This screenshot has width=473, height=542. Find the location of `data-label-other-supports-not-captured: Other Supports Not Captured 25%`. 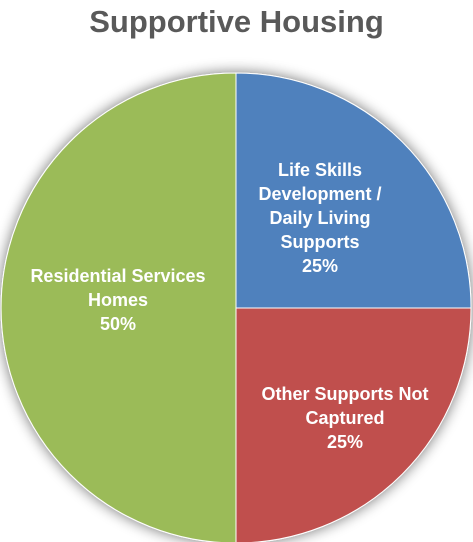

data-label-other-supports-not-captured: Other Supports Not Captured 25% is located at coordinates (345, 418).